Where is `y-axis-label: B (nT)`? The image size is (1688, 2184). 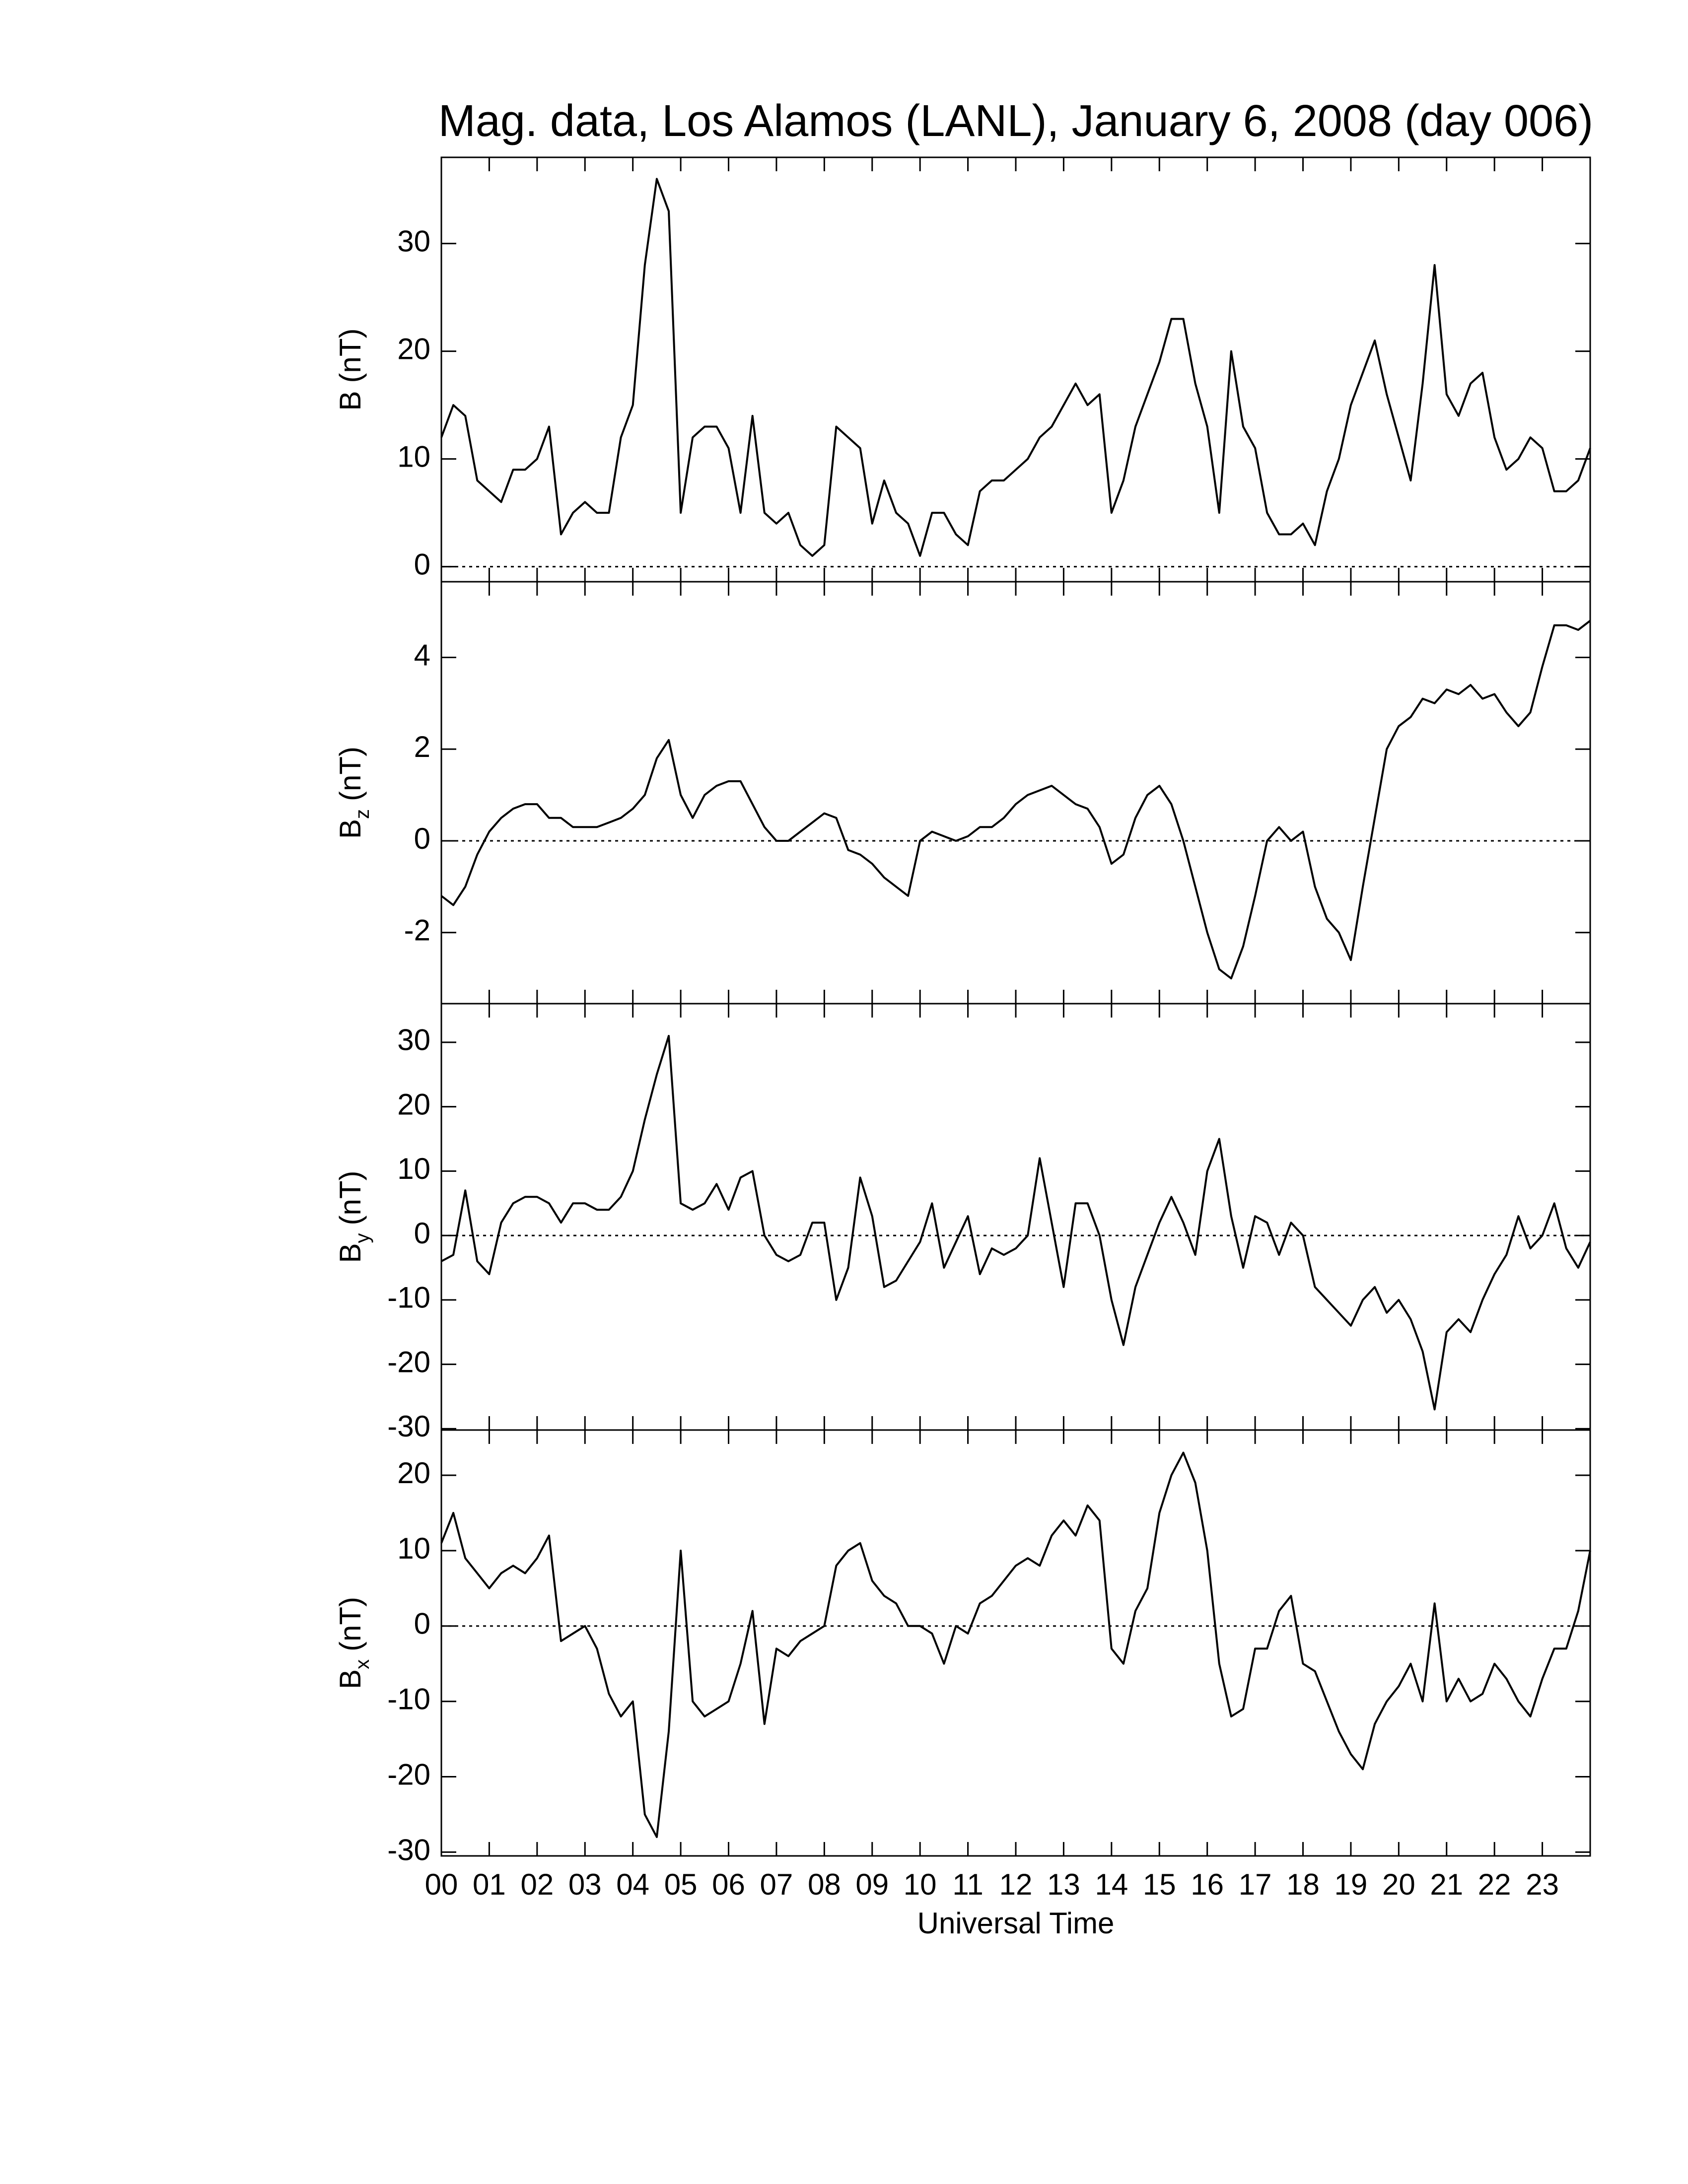 y-axis-label: B (nT) is located at coordinates (350, 369).